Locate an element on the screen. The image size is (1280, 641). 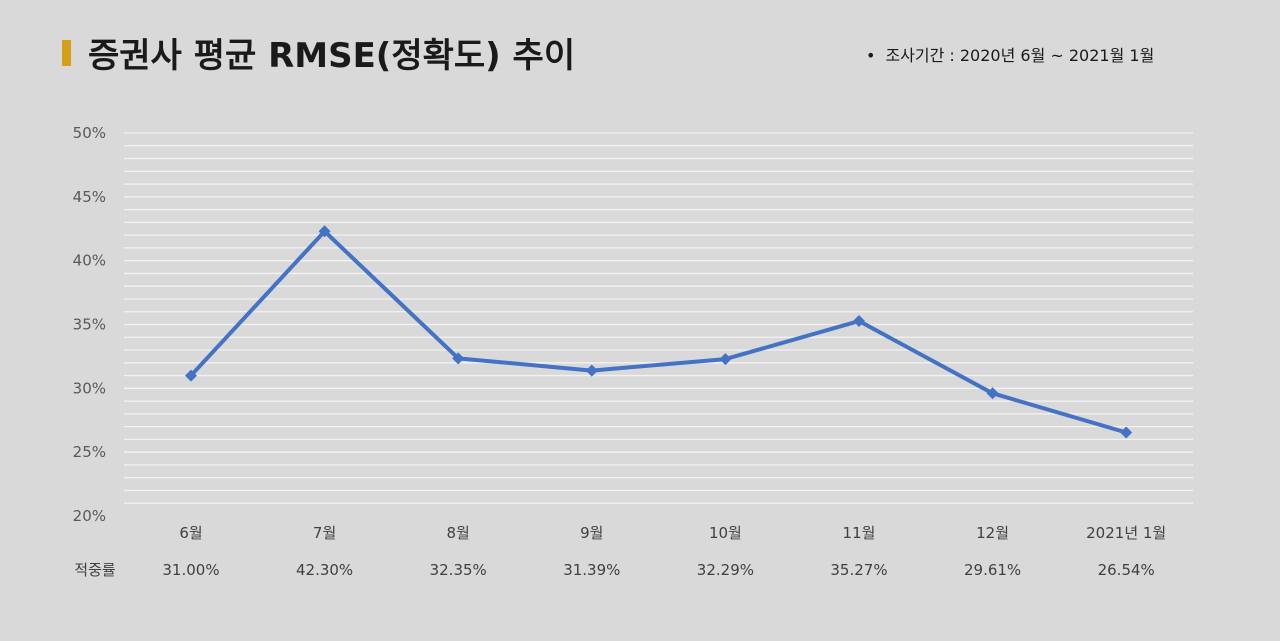
row-label: 적중률 is located at coordinates (95, 570).